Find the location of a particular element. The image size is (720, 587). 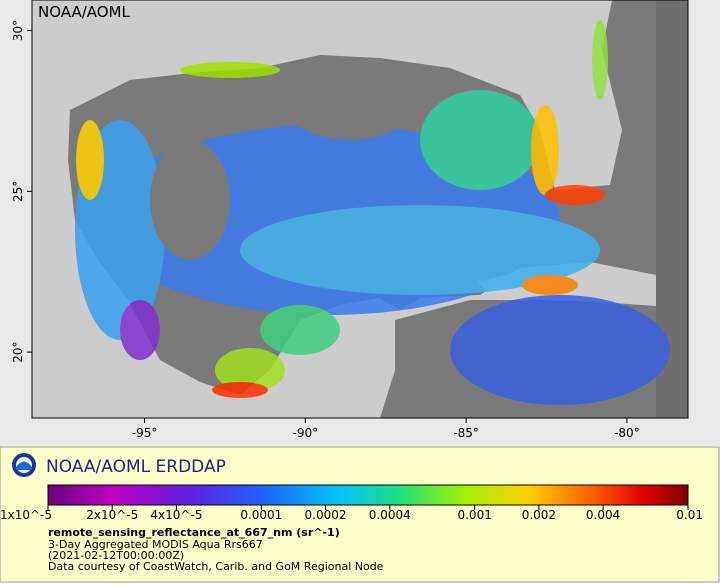

x-tick-label: -80° is located at coordinates (627, 433).